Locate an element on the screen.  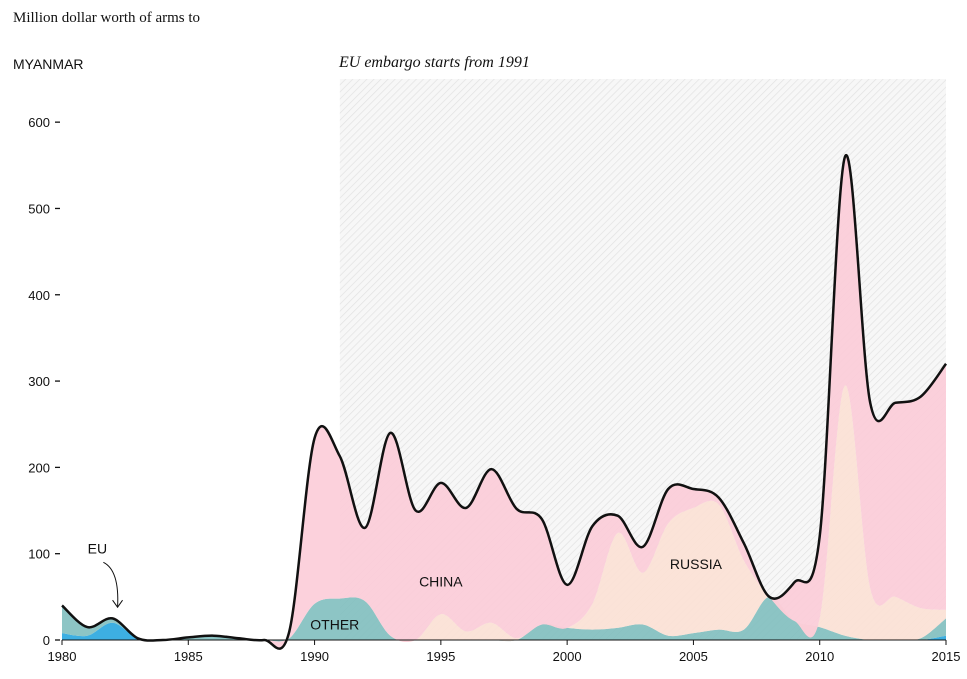
y-tick-label: 500 is located at coordinates (39, 208).